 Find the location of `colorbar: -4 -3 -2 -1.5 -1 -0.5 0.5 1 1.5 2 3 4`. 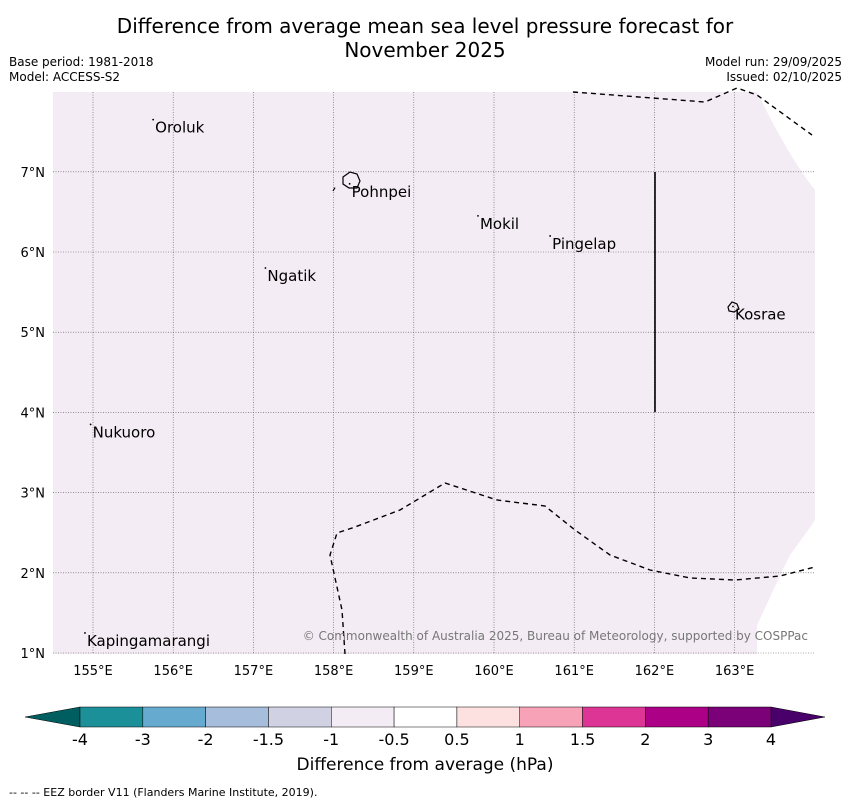

colorbar: -4 -3 -2 -1.5 -1 -0.5 0.5 1 1.5 2 3 4 is located at coordinates (425, 727).